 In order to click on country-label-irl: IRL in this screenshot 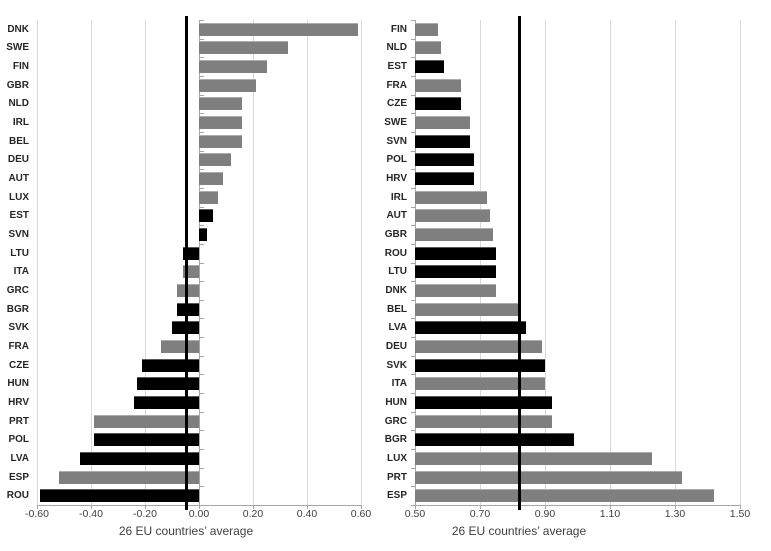, I will do `click(20, 122)`.